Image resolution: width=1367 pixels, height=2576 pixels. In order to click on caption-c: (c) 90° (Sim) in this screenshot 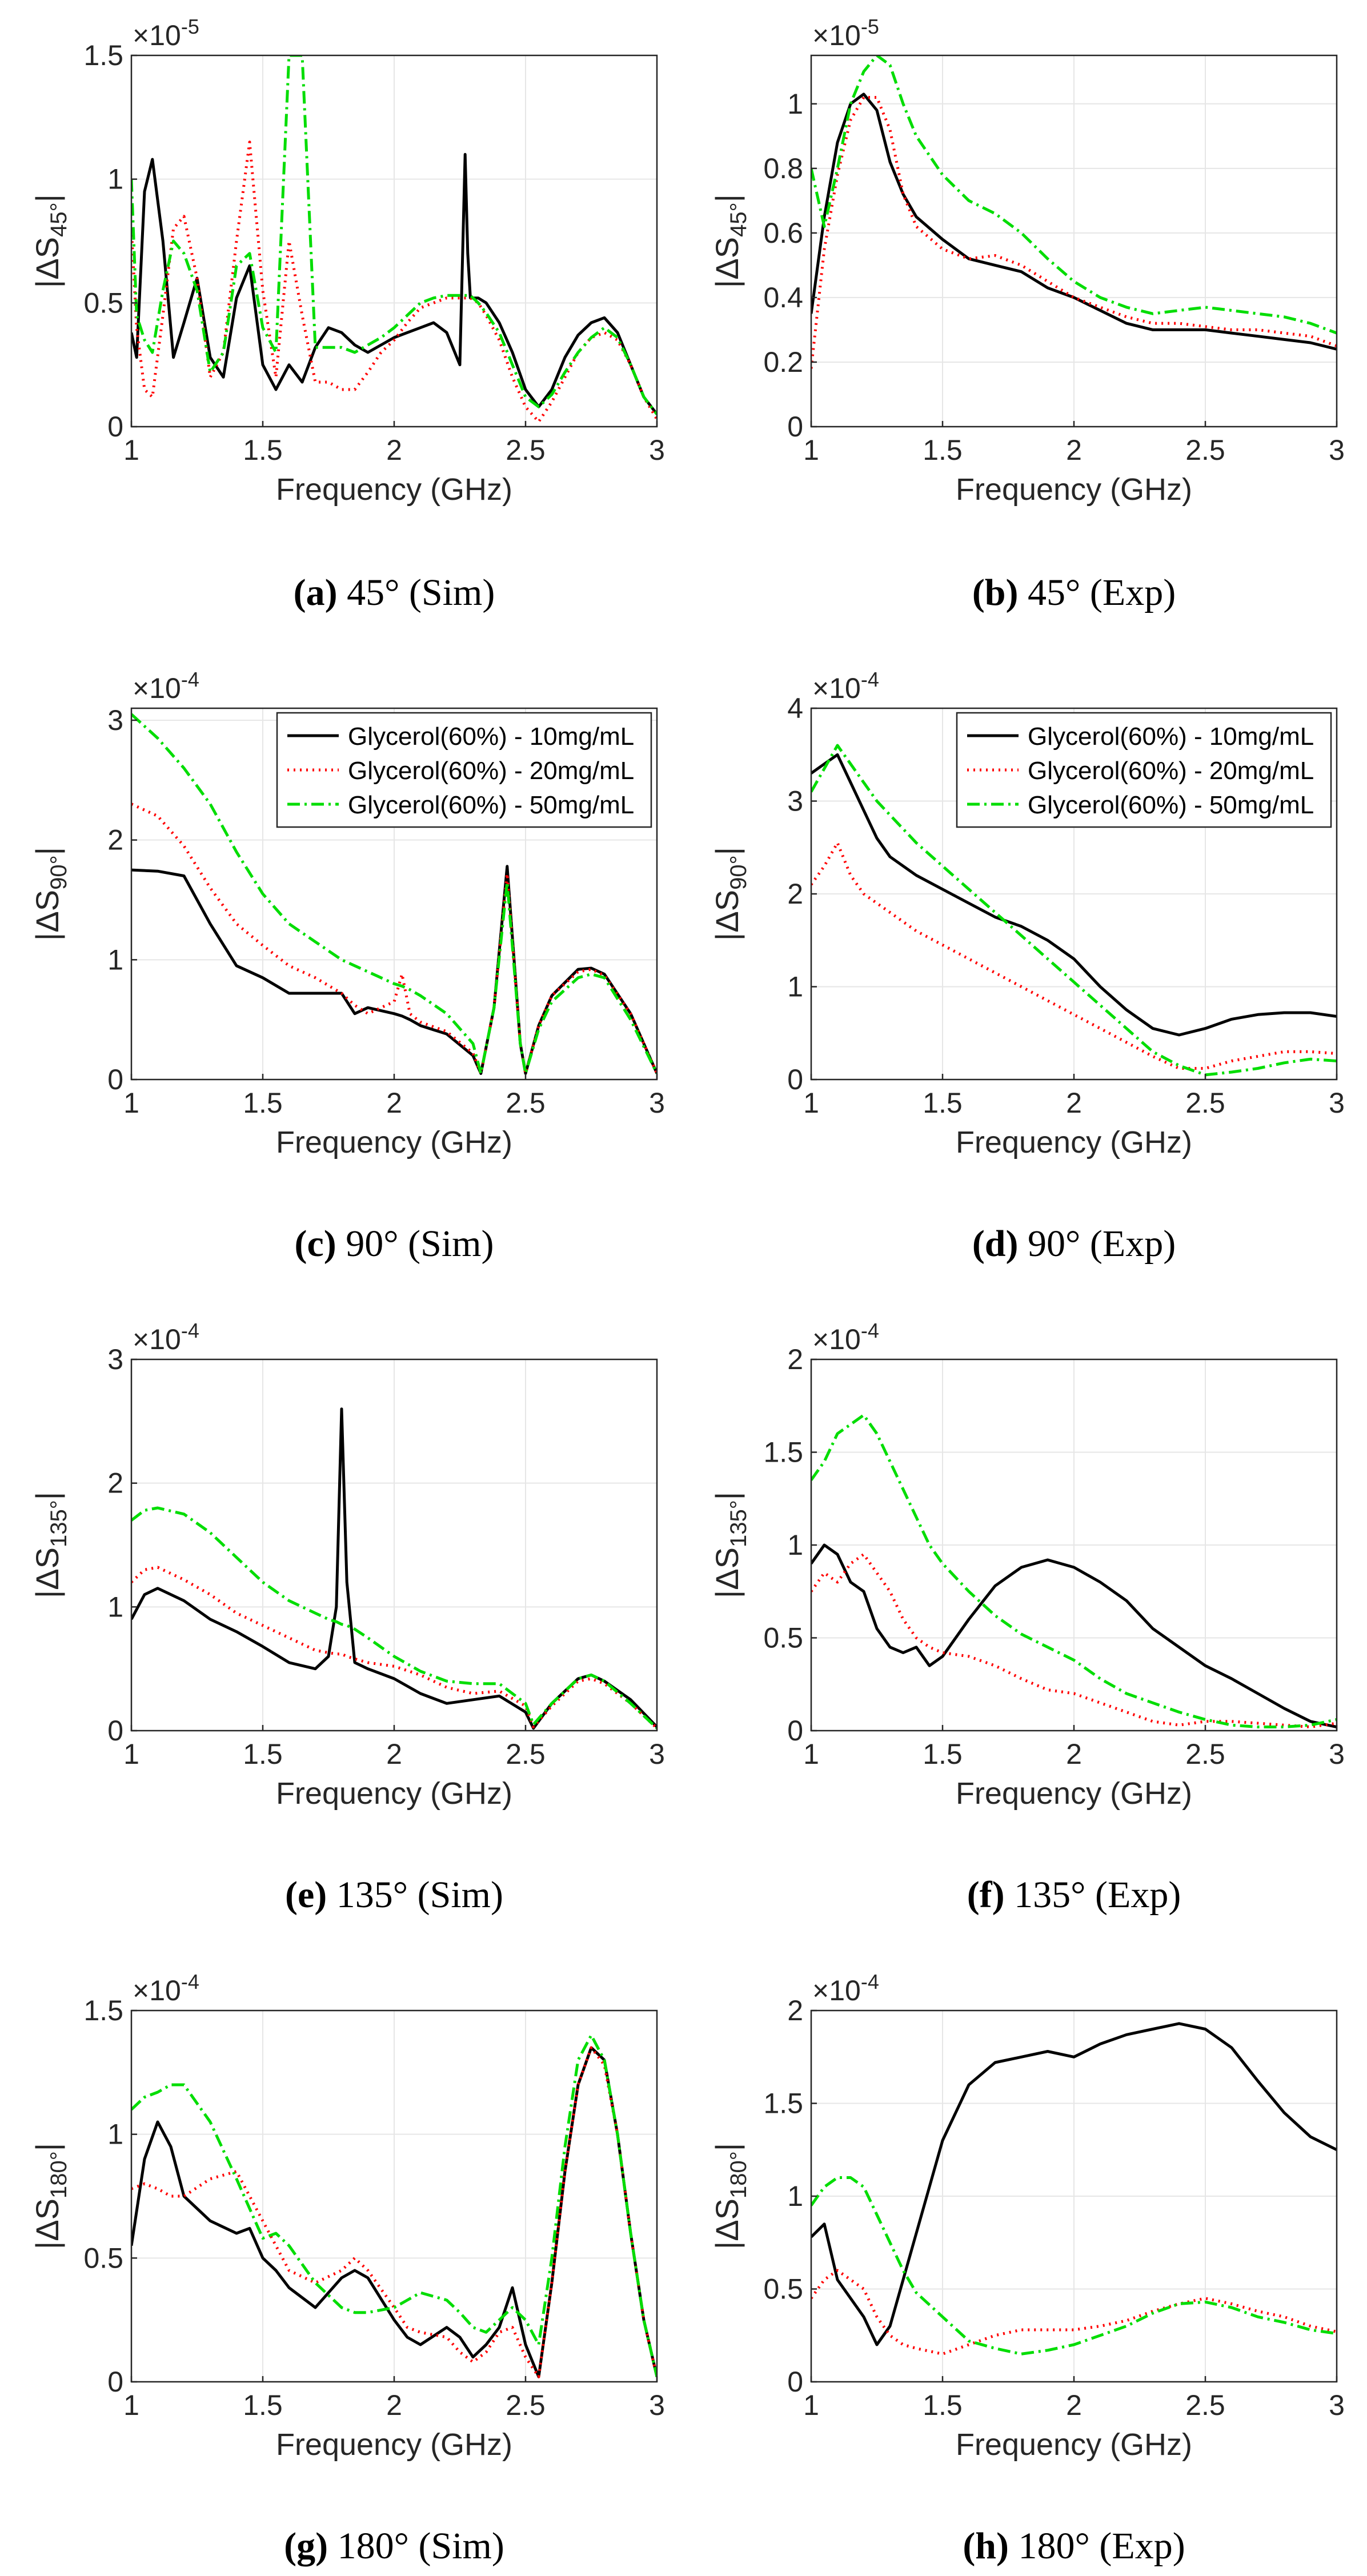, I will do `click(395, 1244)`.